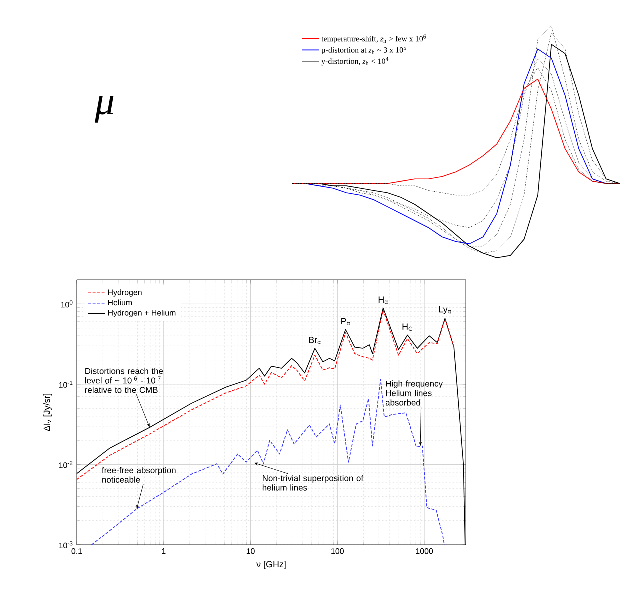 This screenshot has width=630, height=593. What do you see at coordinates (139, 475) in the screenshot?
I see `annotation: free-free absorption noticeable` at bounding box center [139, 475].